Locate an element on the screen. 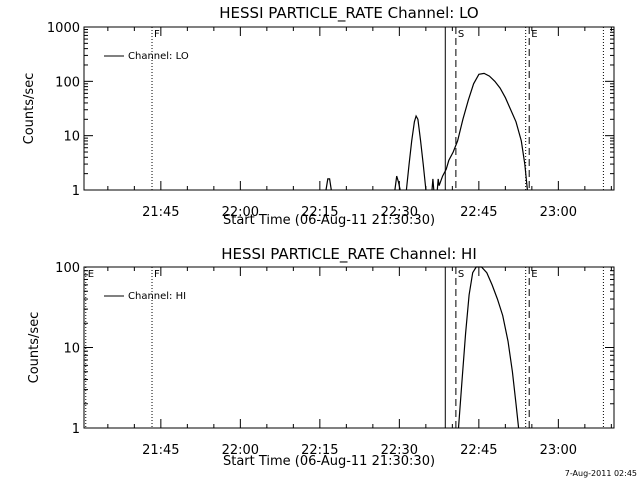 The width and height of the screenshot is (640, 480). chart-title-lo: HESSI PARTICLE_RATE Channel: LO is located at coordinates (348, 13).